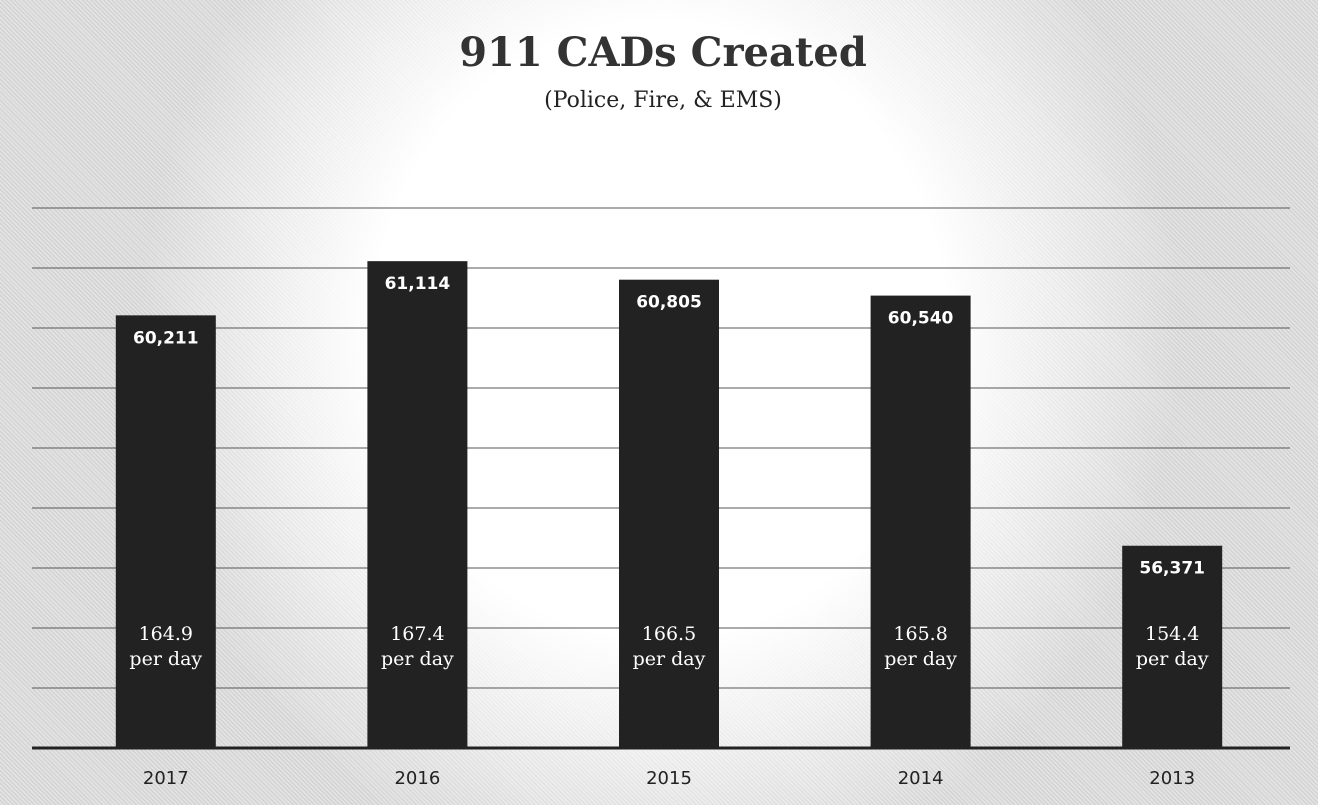  Describe the element at coordinates (669, 513) in the screenshot. I see `bar-2015` at that location.